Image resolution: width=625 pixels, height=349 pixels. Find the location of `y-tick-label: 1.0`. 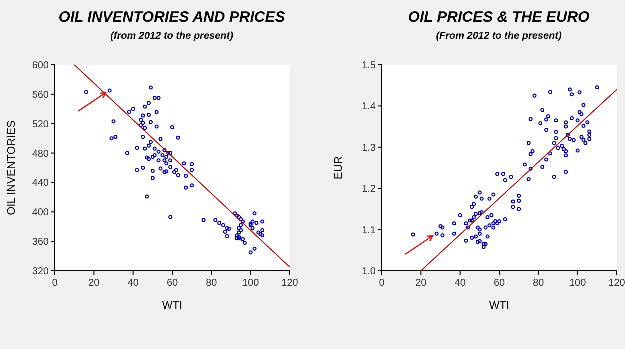

y-tick-label: 1.0 is located at coordinates (369, 272).